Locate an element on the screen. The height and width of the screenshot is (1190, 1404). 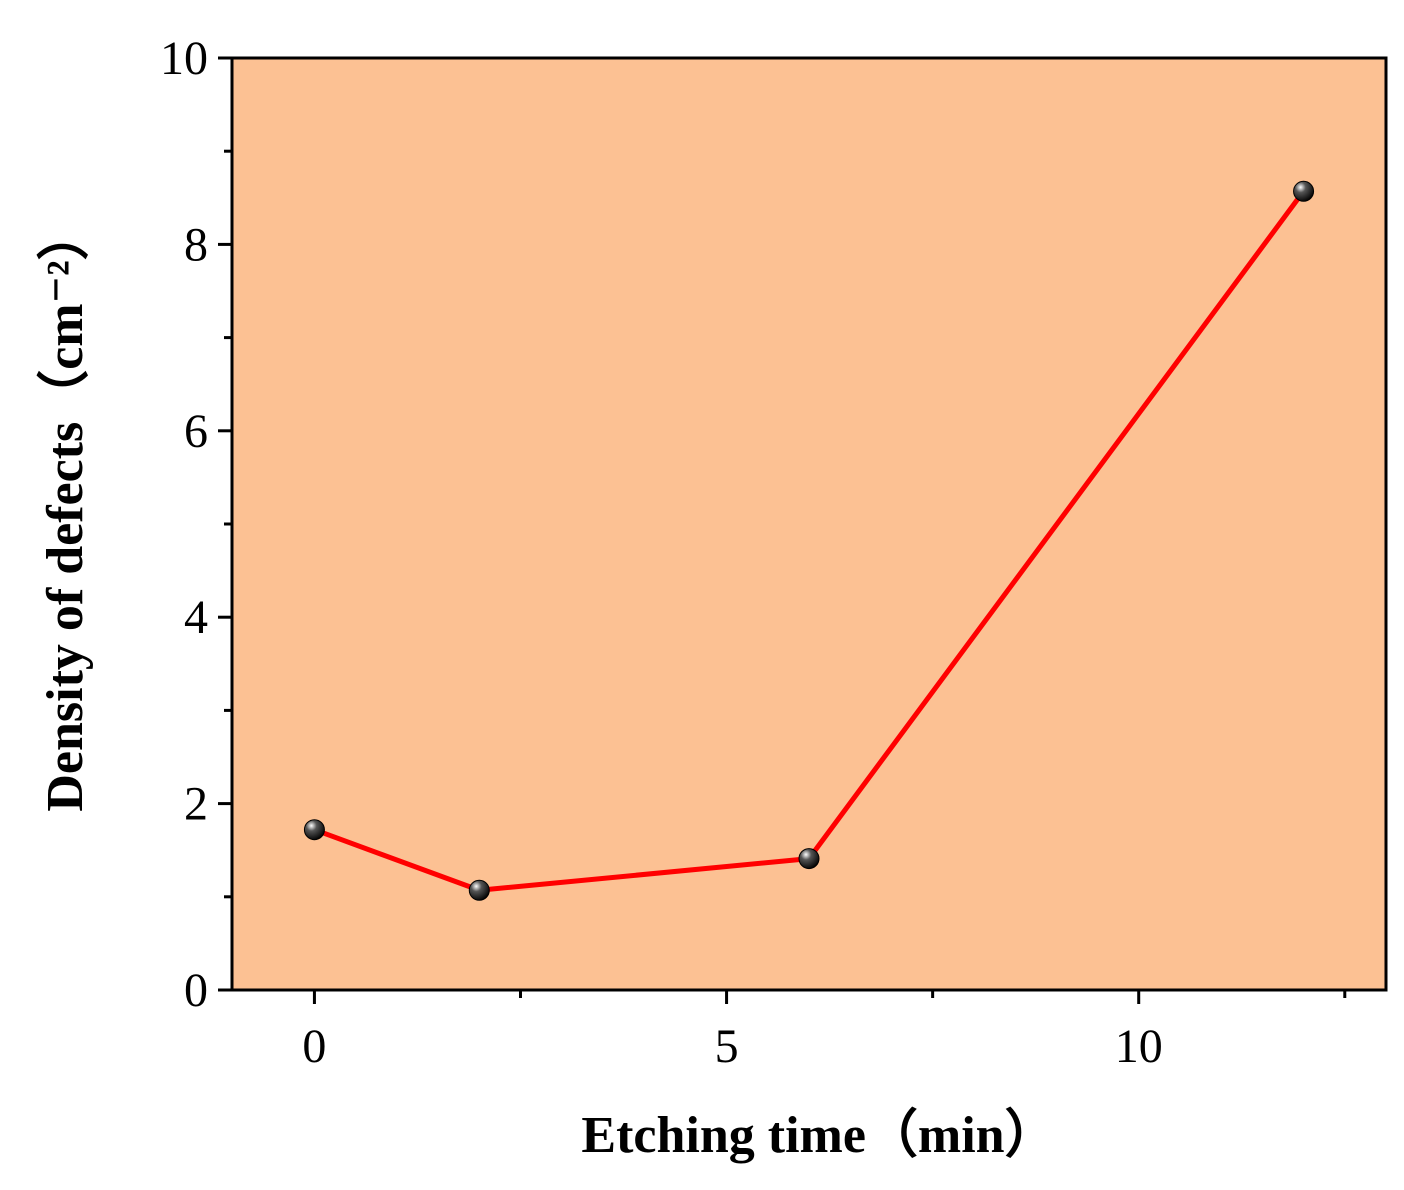
x-axis-title: Etching time（min） is located at coordinates (818, 1135).